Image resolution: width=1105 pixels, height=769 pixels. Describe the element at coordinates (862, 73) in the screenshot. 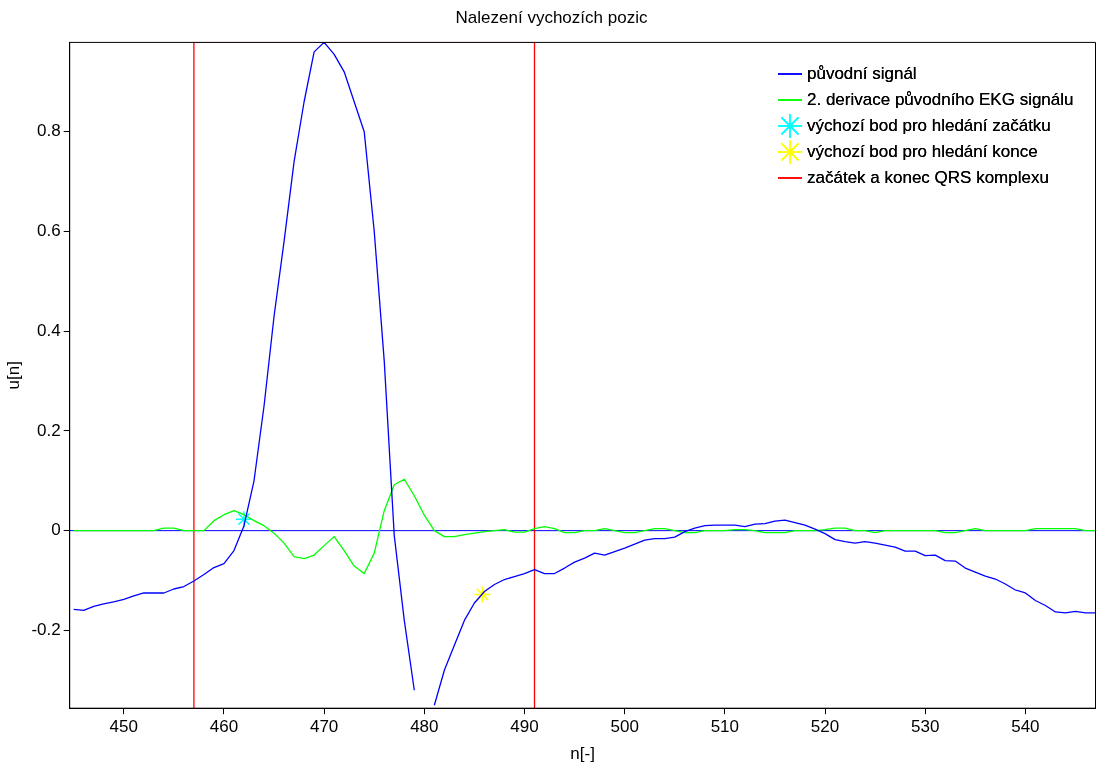

I see `legend-label: původní signál` at that location.